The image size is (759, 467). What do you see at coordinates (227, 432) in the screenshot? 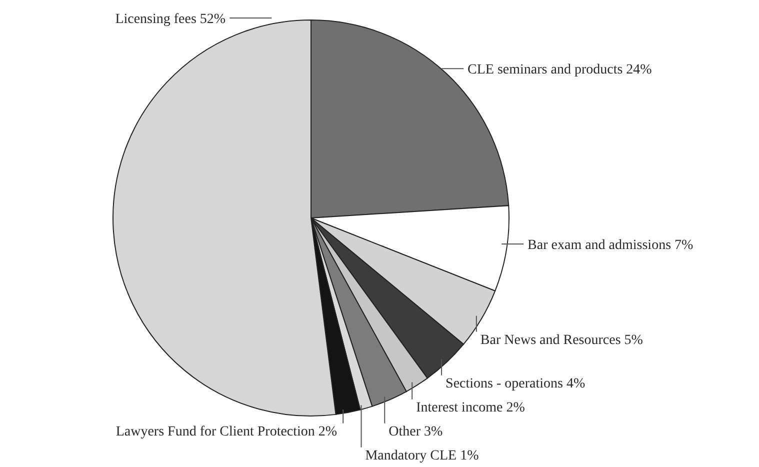
I see `slice-label: Lawyers Fund for Client Protection 2%` at bounding box center [227, 432].